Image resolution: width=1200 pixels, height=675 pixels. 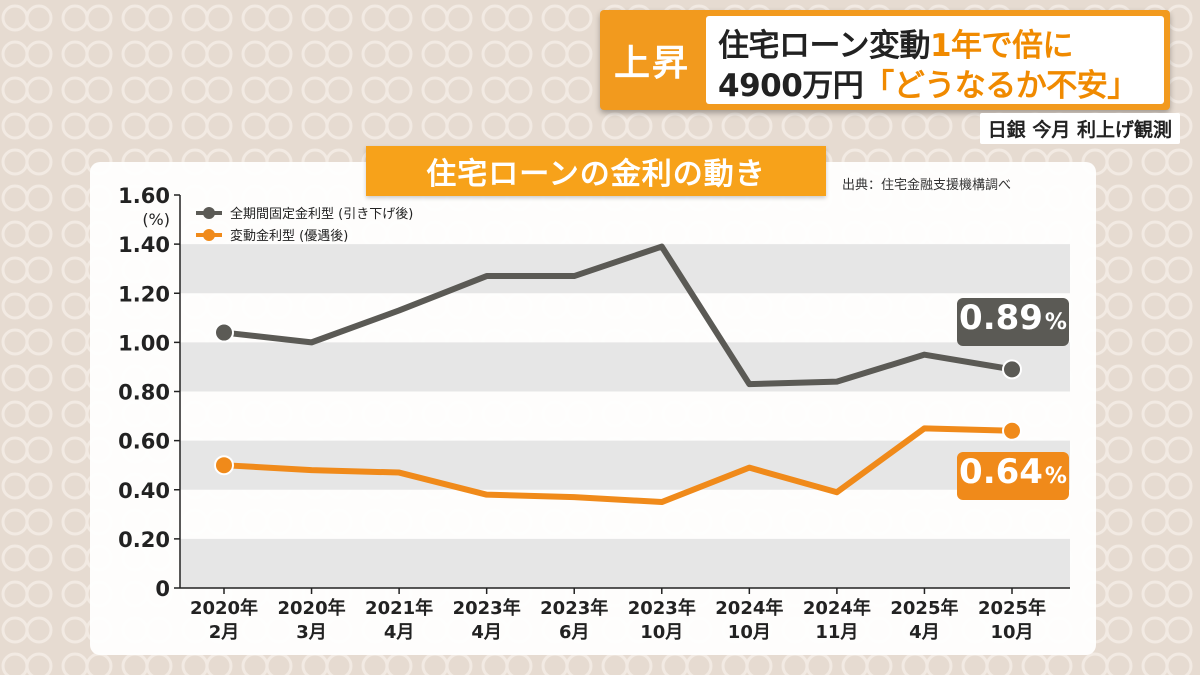 I want to click on y-tick-label: 0.40, so click(x=144, y=491).